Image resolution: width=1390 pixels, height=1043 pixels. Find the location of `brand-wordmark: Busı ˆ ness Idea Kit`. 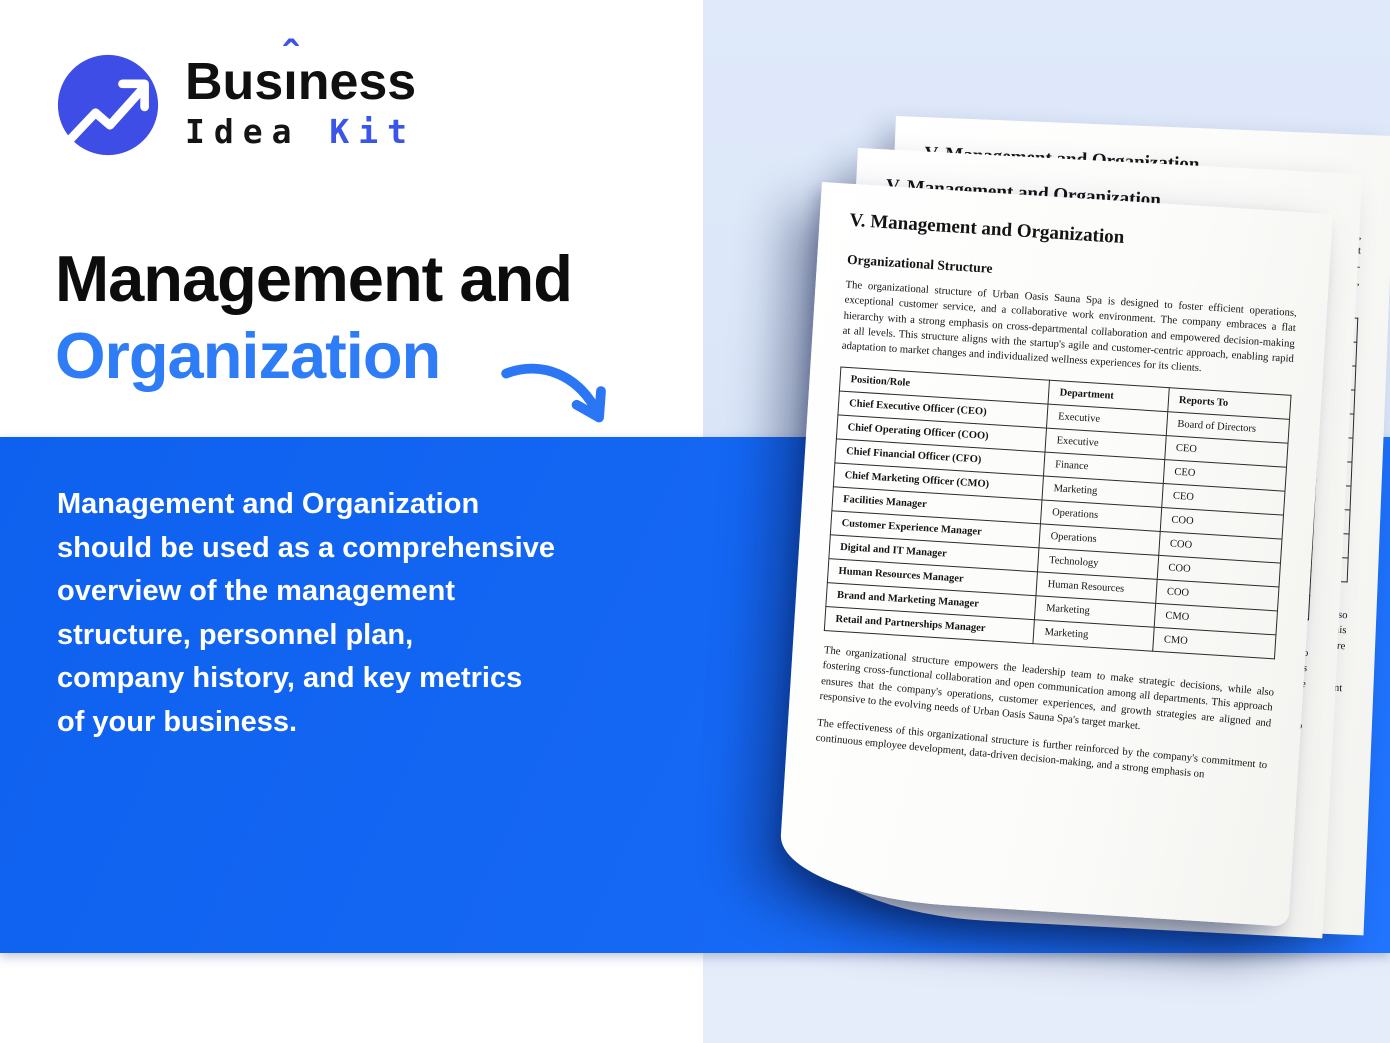

brand-wordmark: Busı ˆ ness Idea Kit is located at coordinates (301, 91).